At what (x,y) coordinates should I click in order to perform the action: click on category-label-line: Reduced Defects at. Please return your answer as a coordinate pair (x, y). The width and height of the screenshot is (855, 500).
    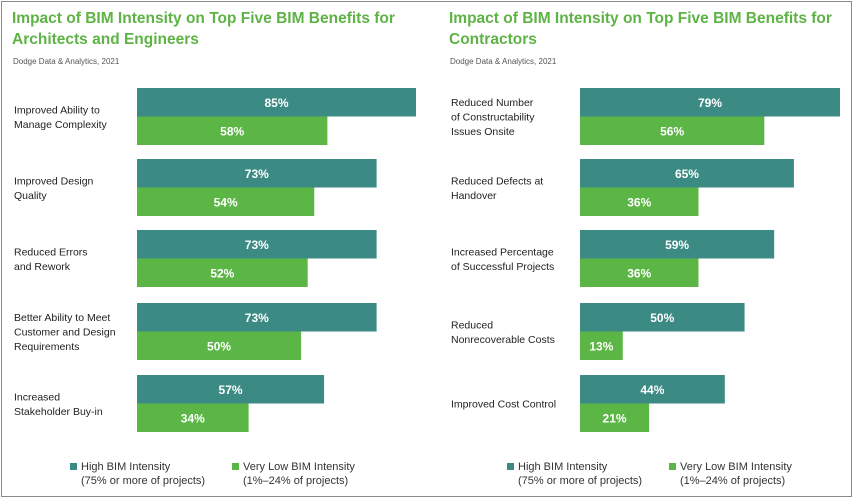
    Looking at the image, I should click on (497, 181).